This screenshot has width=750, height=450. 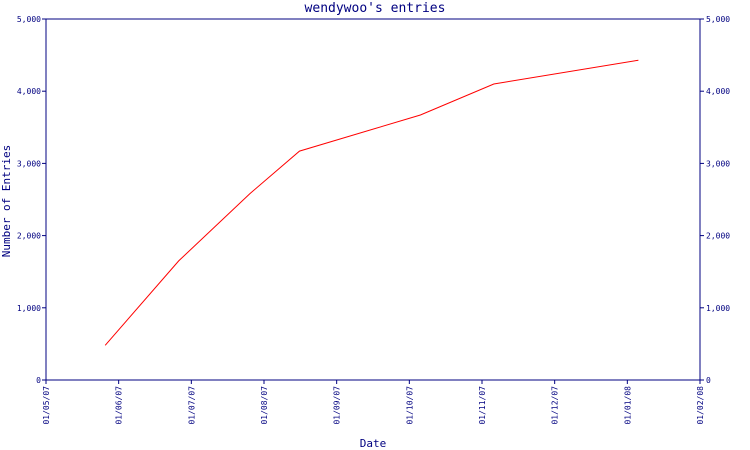 I want to click on y-tick-label-left: 5,000, so click(x=29, y=19).